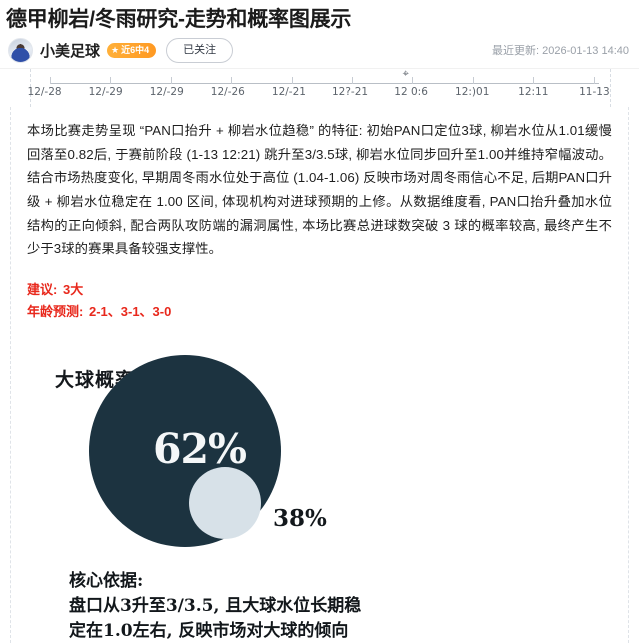  What do you see at coordinates (288, 92) in the screenshot?
I see `axis-tick-label: 12/-21` at bounding box center [288, 92].